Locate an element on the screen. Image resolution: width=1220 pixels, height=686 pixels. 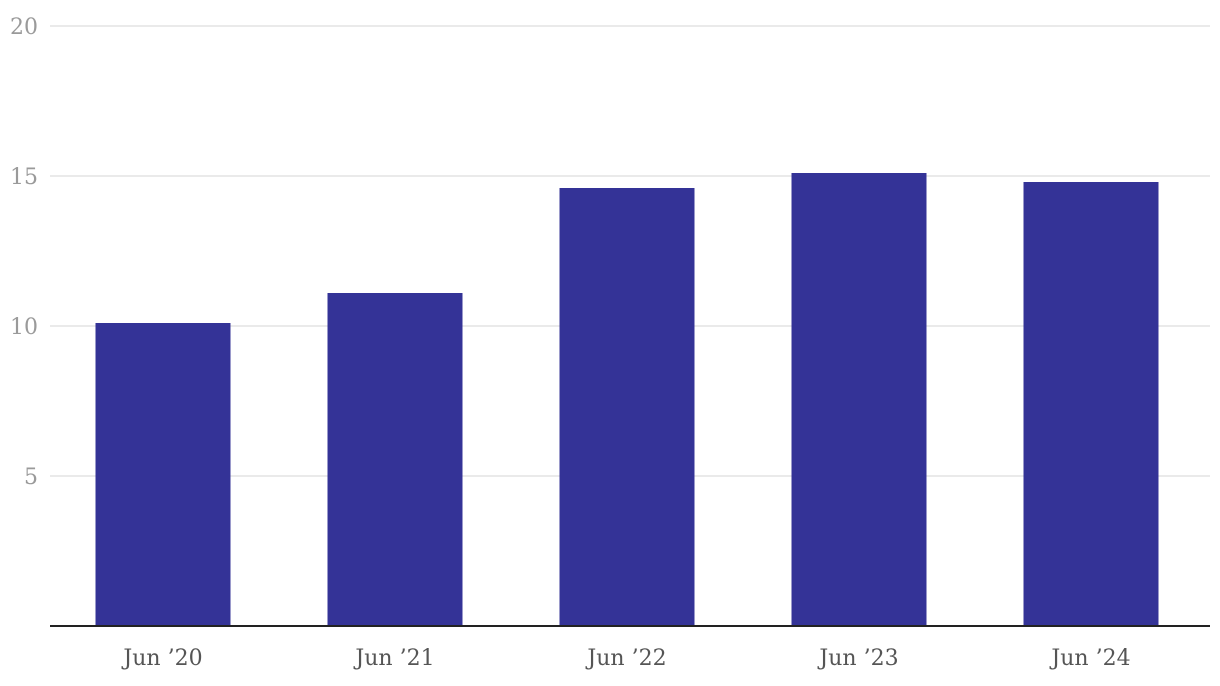
y-tick-label: 5 is located at coordinates (31, 477).